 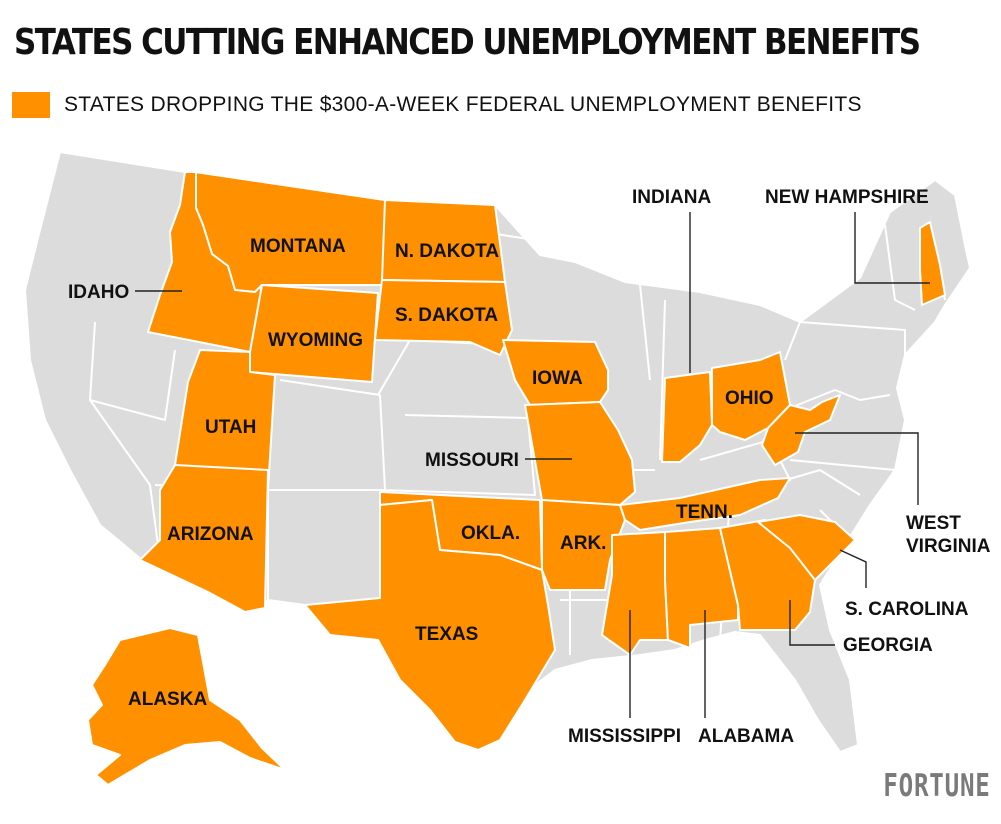 What do you see at coordinates (857, 468) in the screenshot?
I see `leader-west-virginia` at bounding box center [857, 468].